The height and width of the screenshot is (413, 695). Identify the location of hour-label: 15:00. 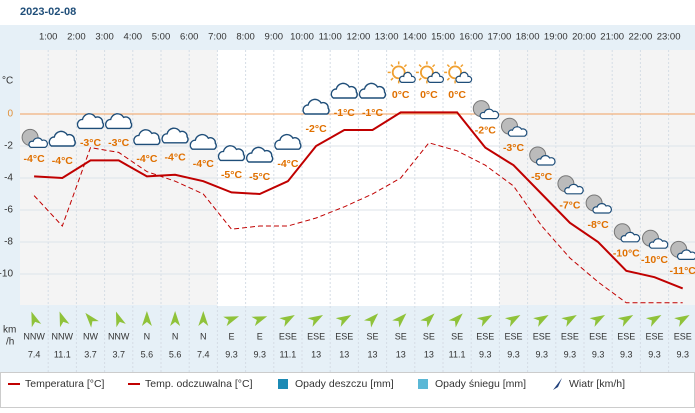
(443, 37).